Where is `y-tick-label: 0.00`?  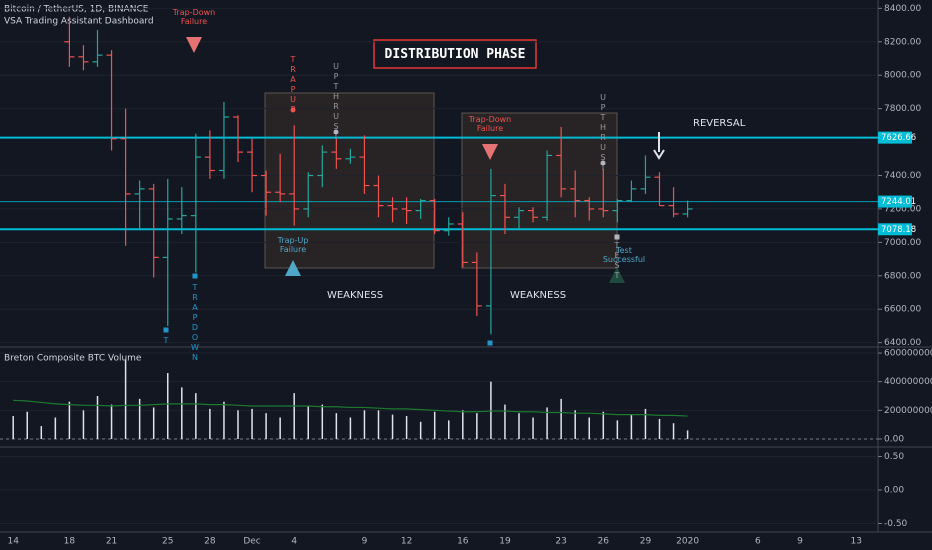
y-tick-label: 0.00 is located at coordinates (894, 439).